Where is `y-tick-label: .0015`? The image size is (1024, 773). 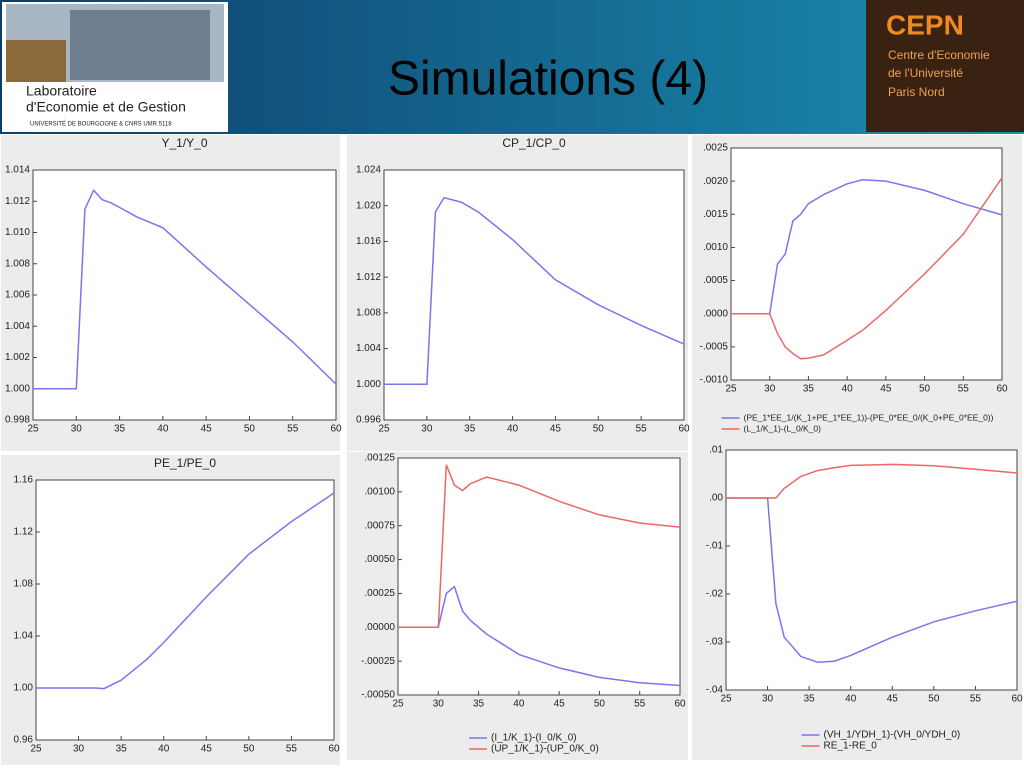
y-tick-label: .0015 is located at coordinates (715, 214).